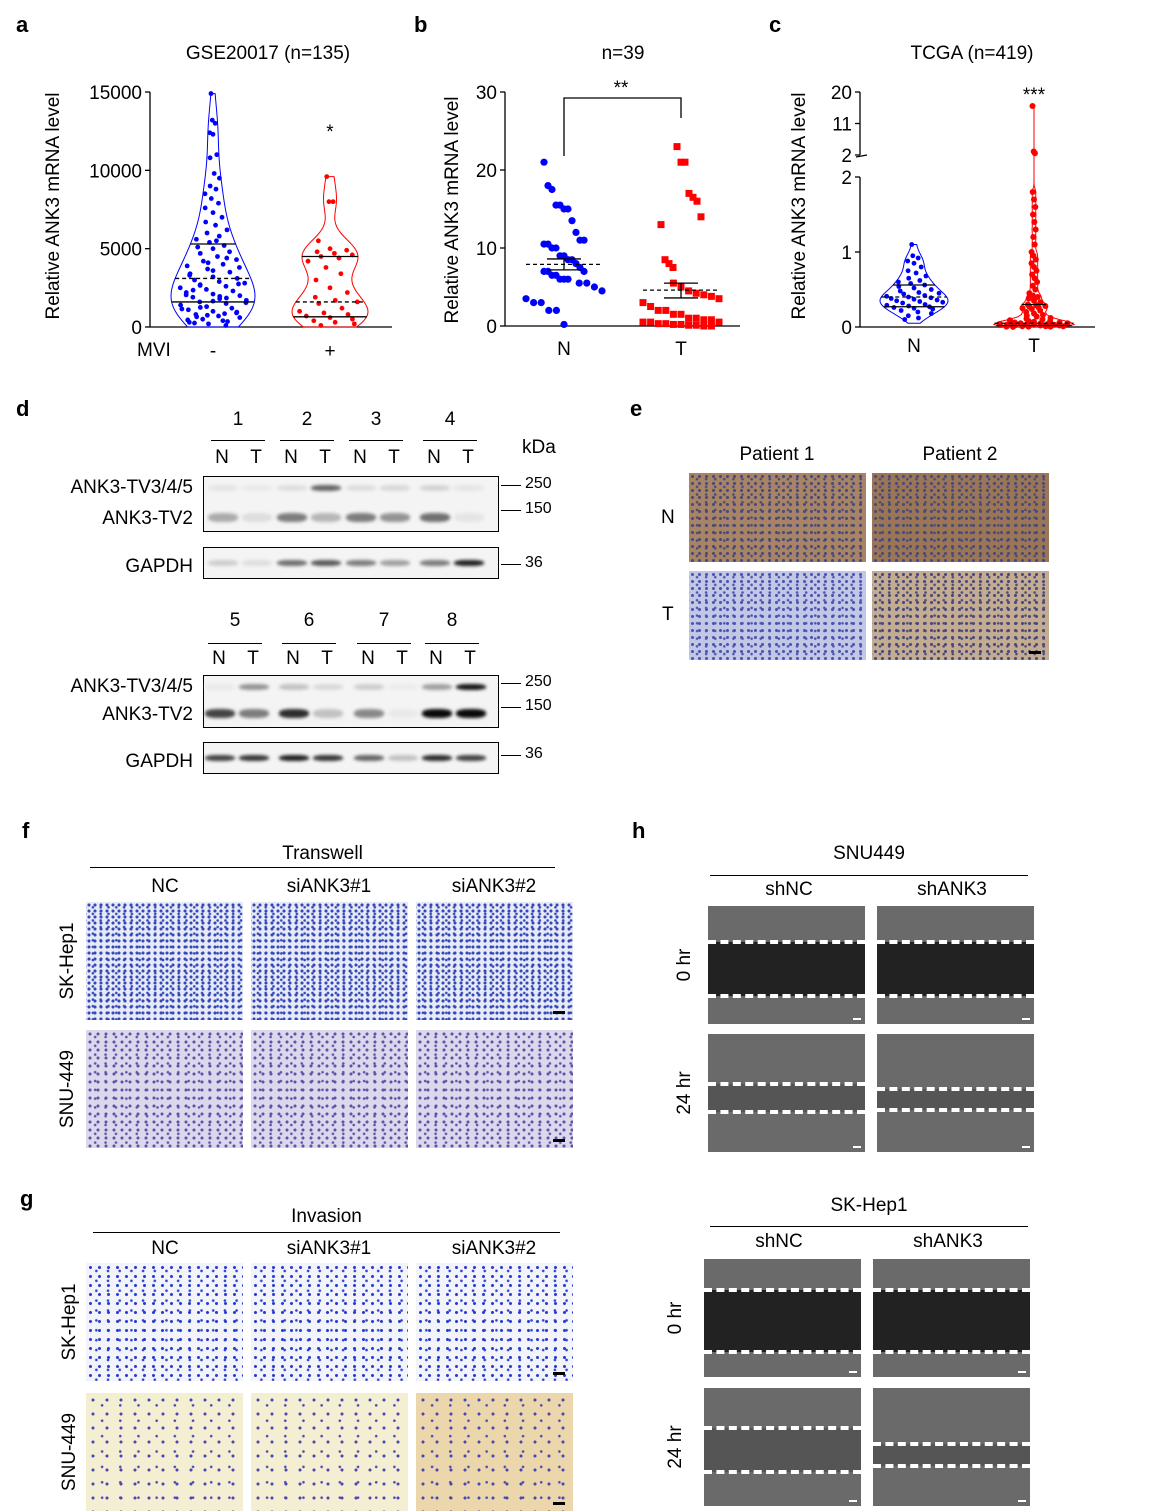 Image resolution: width=1162 pixels, height=1511 pixels. Describe the element at coordinates (329, 1248) in the screenshot. I see `invasion-column-label: siANK3#1` at that location.